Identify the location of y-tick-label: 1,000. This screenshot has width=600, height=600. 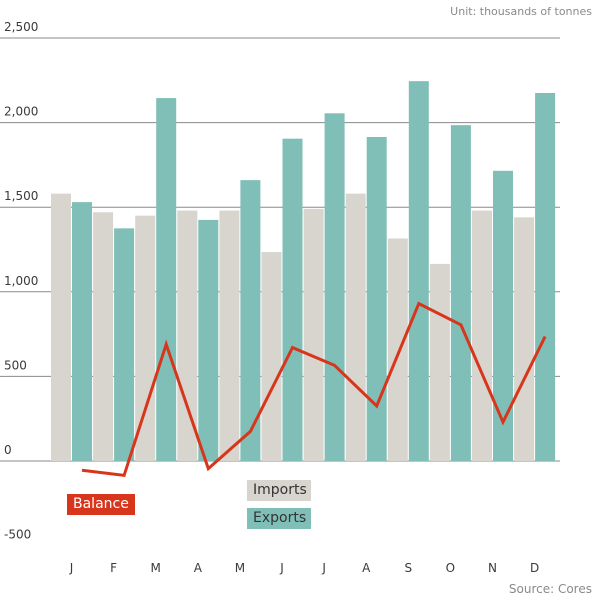
(21, 281).